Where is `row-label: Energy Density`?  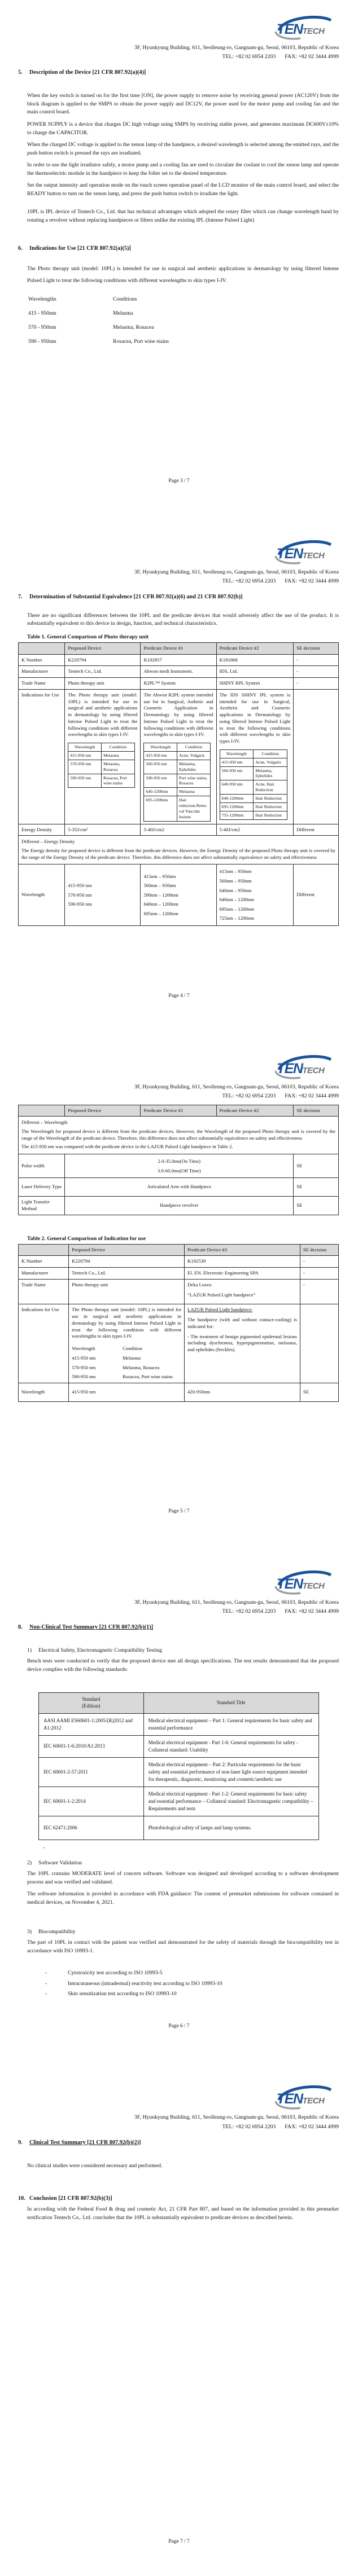
row-label: Energy Density is located at coordinates (42, 829).